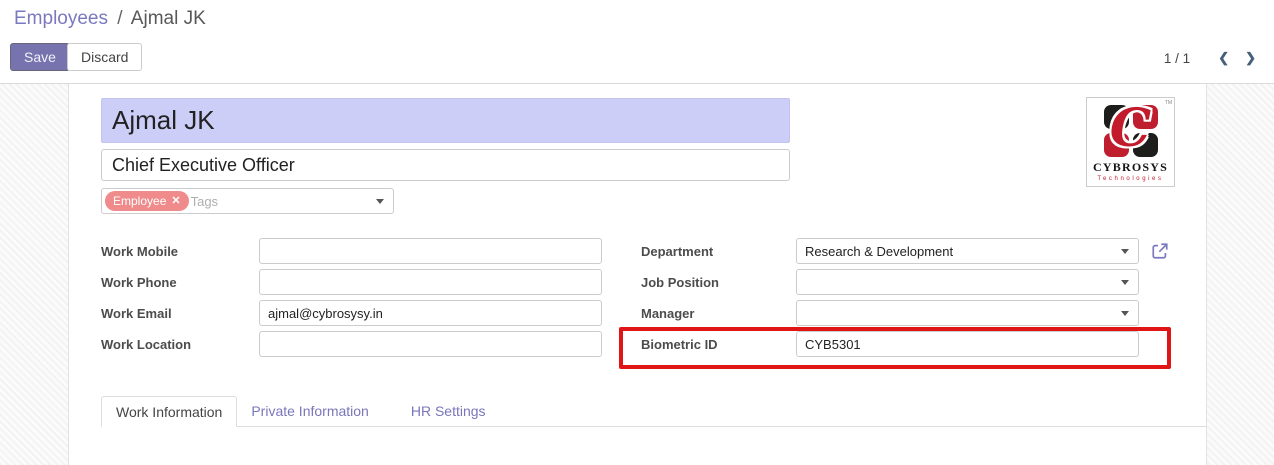  I want to click on field-label: Work Mobile, so click(140, 251).